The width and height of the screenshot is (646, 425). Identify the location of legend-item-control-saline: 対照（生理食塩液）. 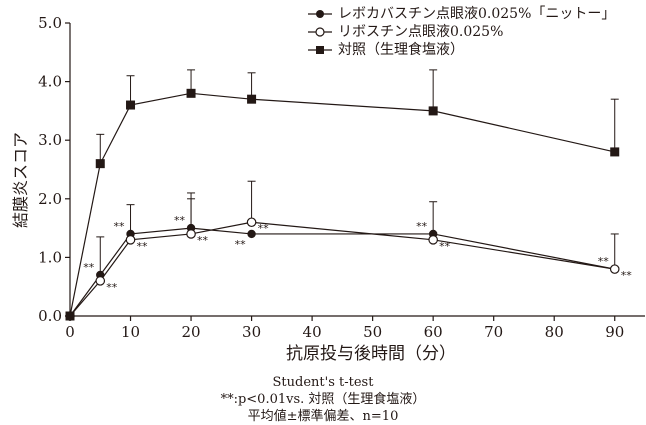
(386, 50).